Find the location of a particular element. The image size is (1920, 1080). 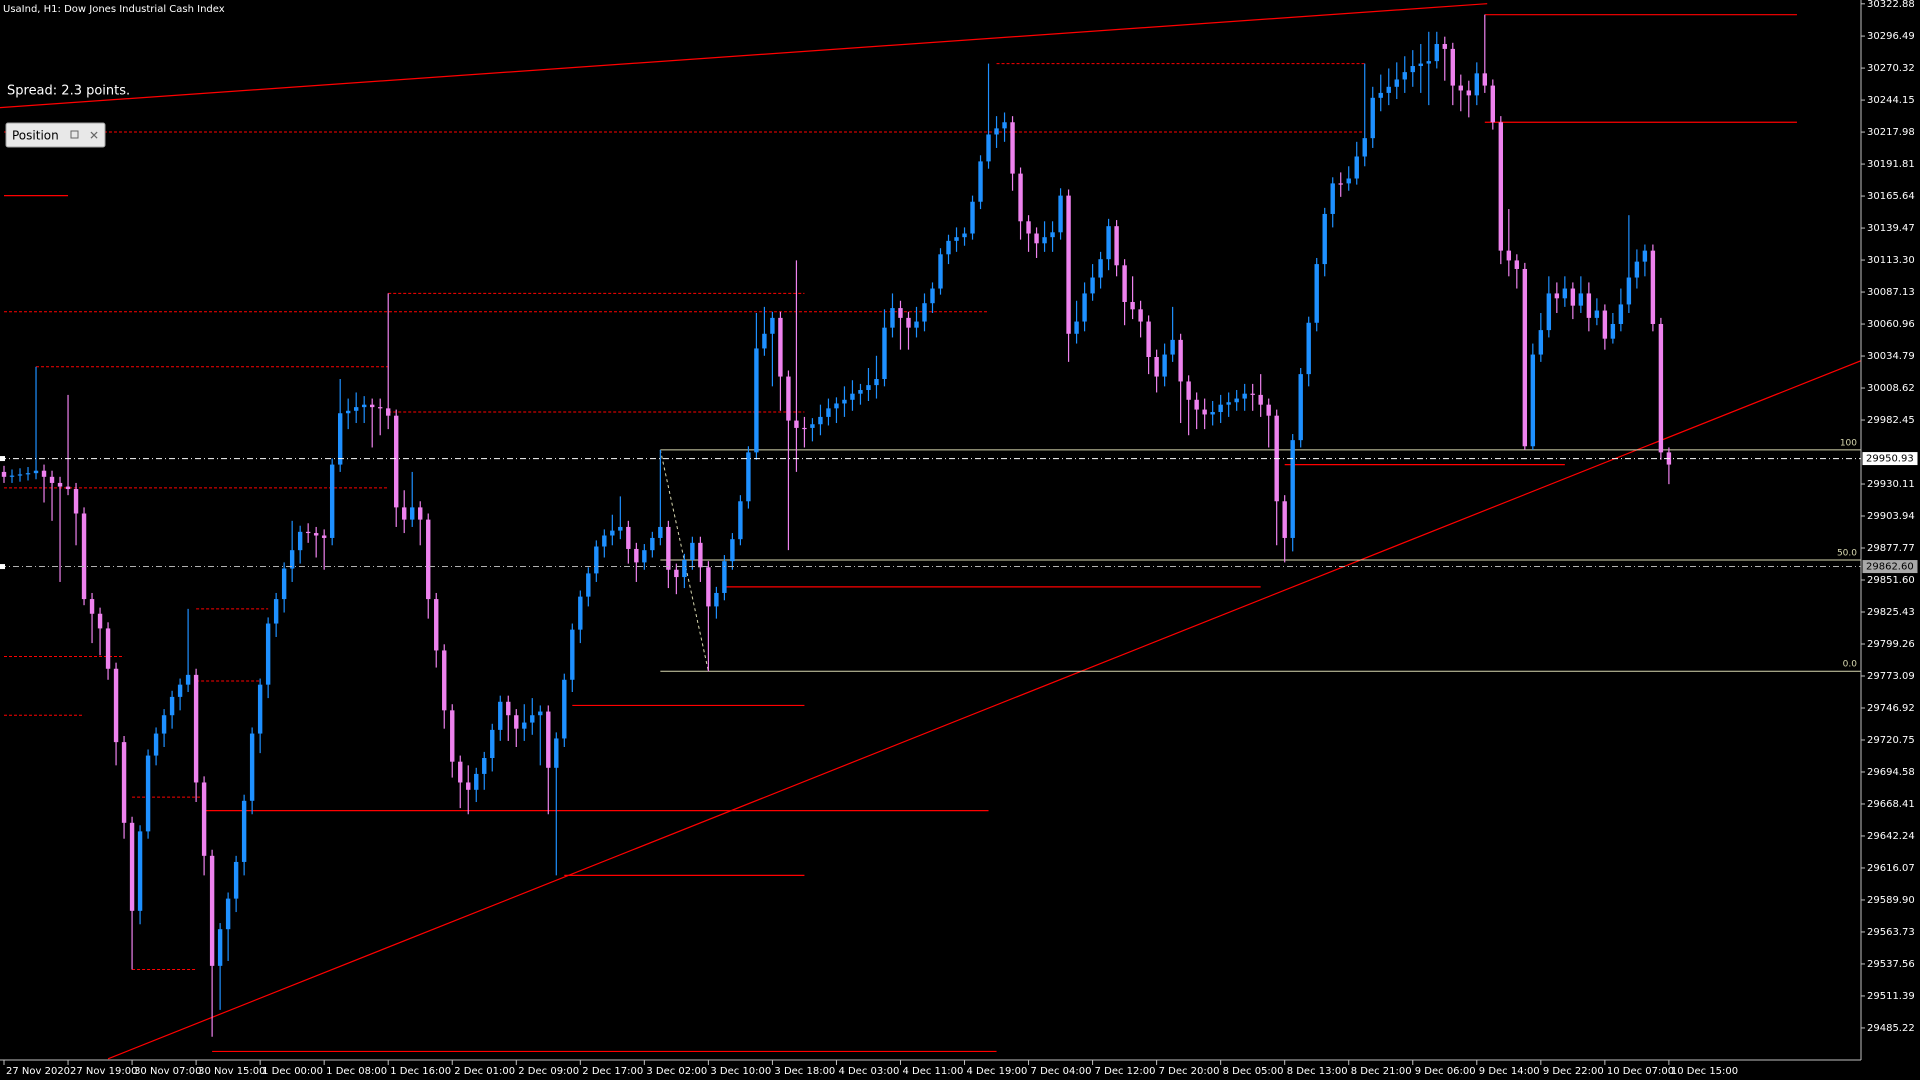

position-panel: Position ✕ is located at coordinates (55, 135).